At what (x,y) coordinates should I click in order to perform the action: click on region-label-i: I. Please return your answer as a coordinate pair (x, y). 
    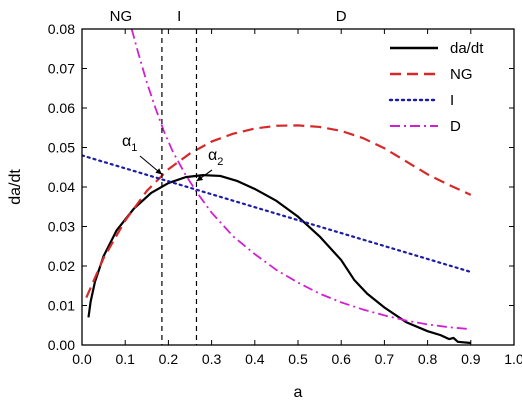
    Looking at the image, I should click on (179, 16).